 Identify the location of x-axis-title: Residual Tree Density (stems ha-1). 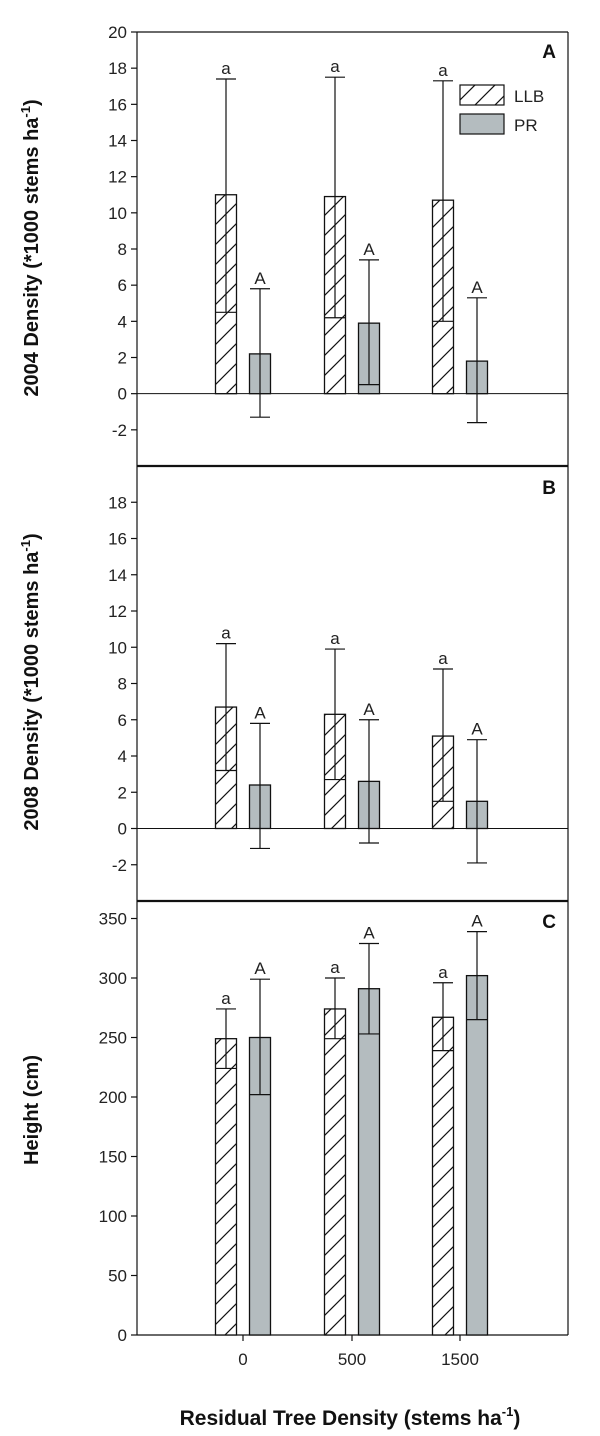
(350, 1417).